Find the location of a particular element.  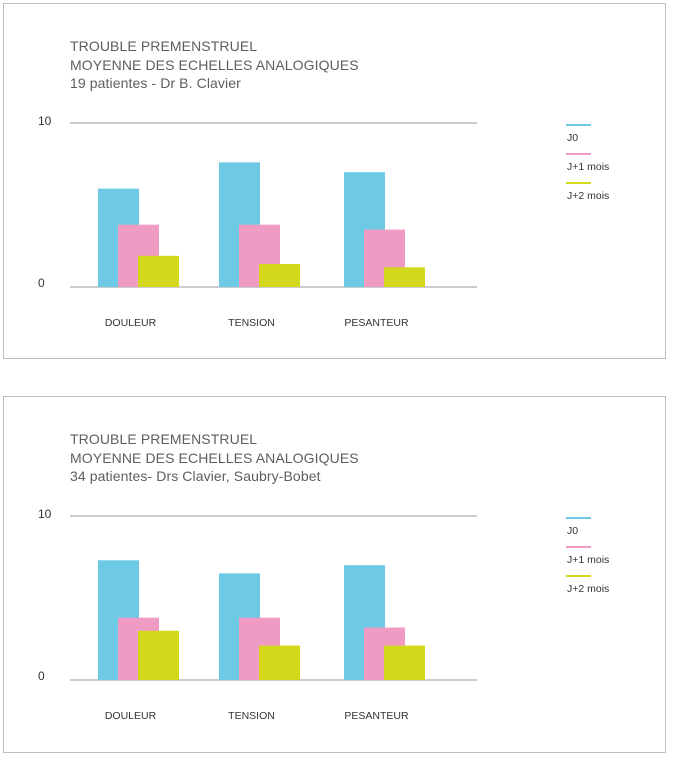

chart-subtitle: 34 patientes- Drs Clavier, Saubry-Bobet is located at coordinates (195, 476).